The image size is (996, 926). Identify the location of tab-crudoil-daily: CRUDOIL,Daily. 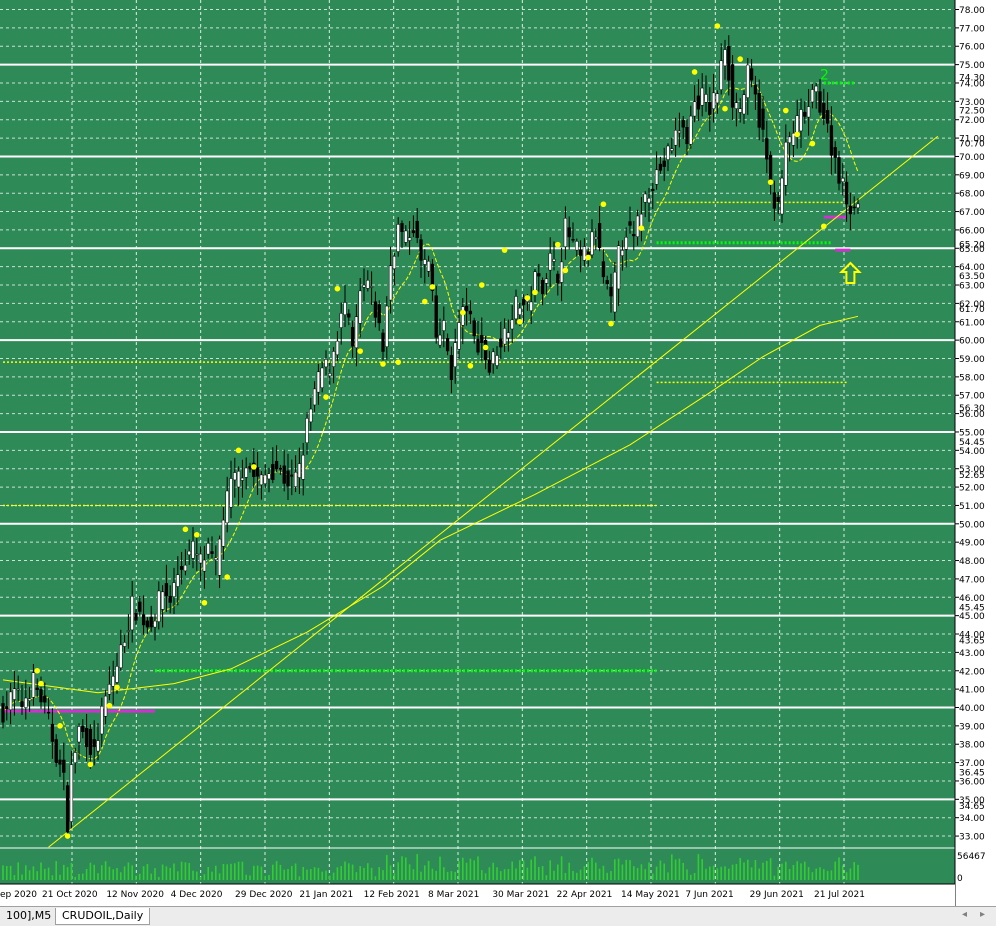
(103, 916).